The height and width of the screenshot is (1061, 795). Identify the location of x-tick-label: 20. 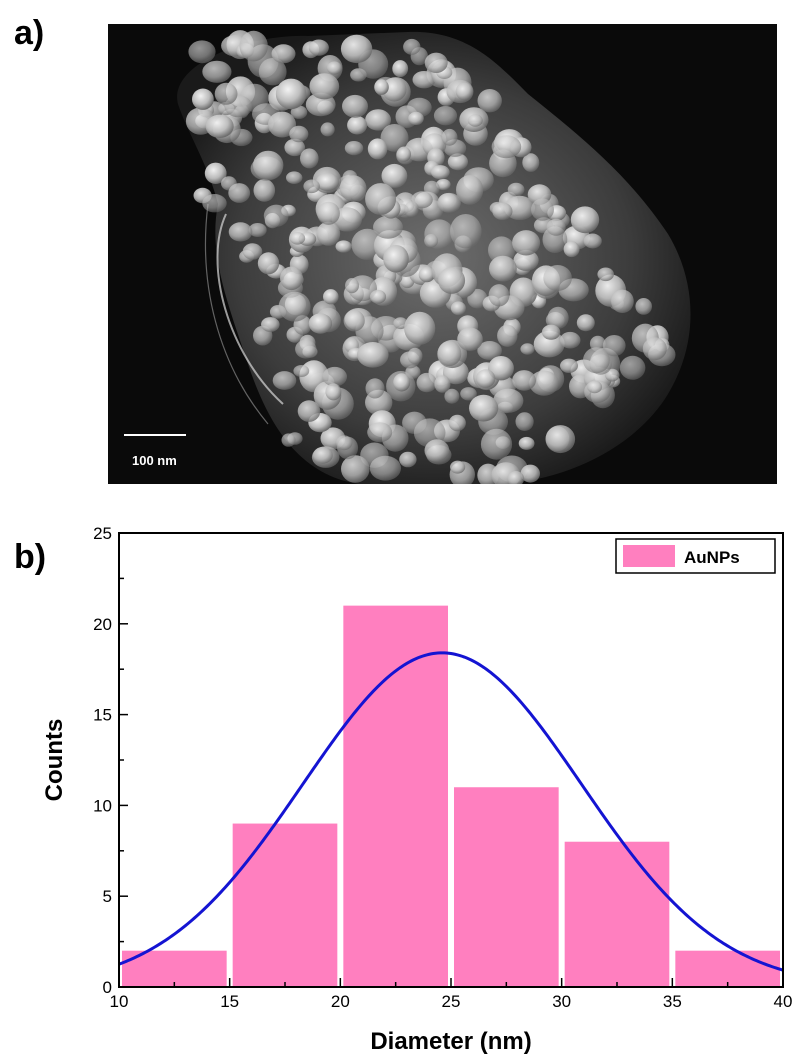
(340, 1001).